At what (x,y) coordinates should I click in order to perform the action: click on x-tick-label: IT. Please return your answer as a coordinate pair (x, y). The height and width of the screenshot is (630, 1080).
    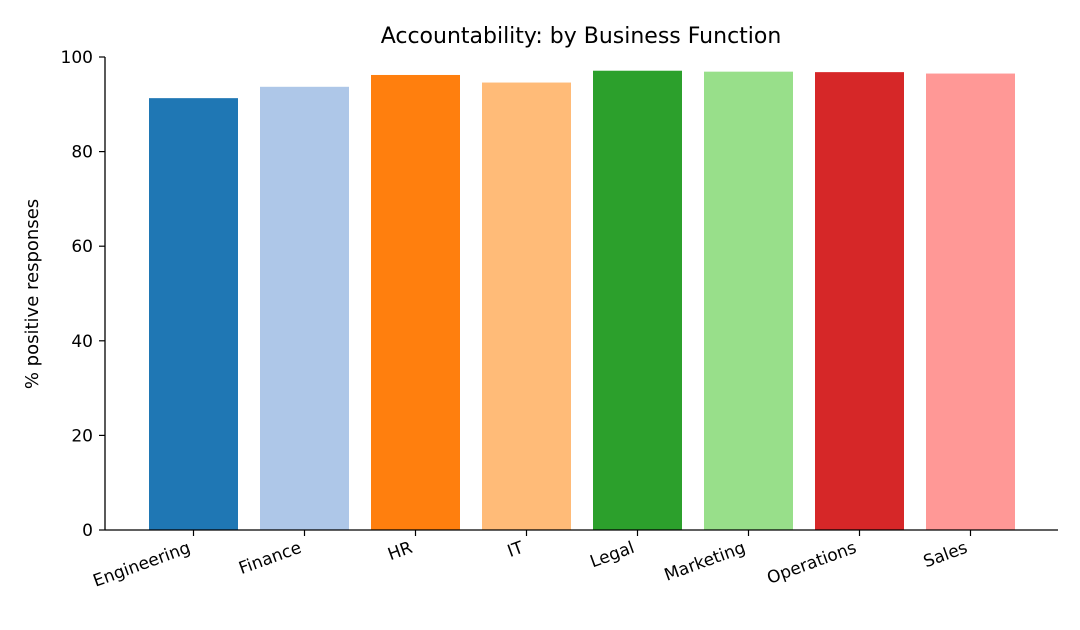
    Looking at the image, I should click on (516, 550).